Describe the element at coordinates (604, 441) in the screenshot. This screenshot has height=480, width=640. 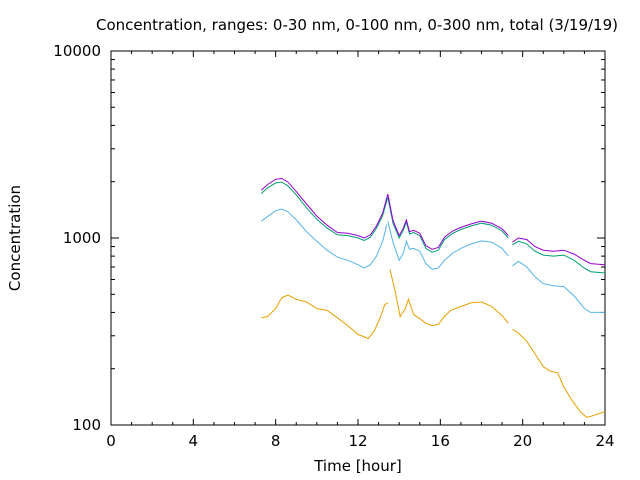
I see `x-tick-label: 24` at that location.